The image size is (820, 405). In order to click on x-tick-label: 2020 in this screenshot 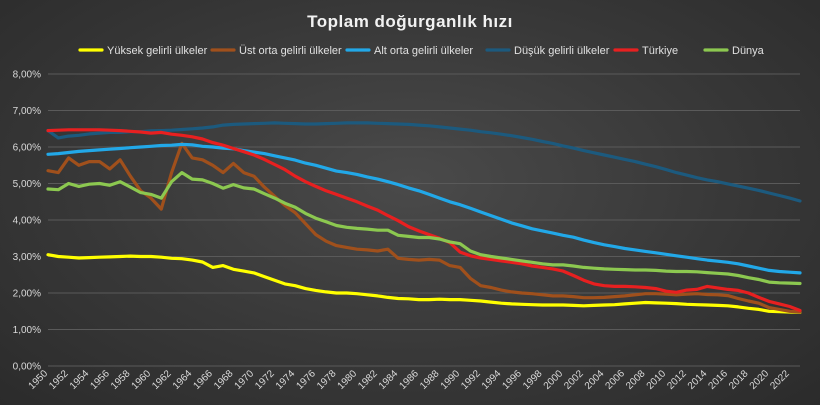, I will do `click(760, 380)`.